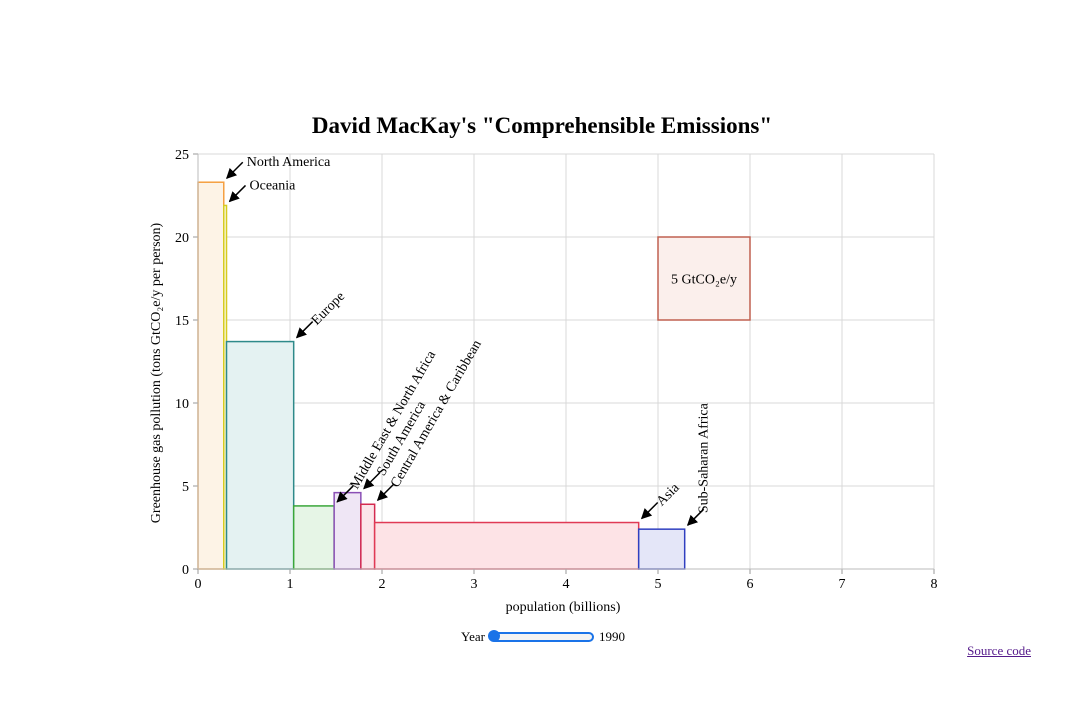  Describe the element at coordinates (182, 321) in the screenshot. I see `y-tick-label: 15` at that location.